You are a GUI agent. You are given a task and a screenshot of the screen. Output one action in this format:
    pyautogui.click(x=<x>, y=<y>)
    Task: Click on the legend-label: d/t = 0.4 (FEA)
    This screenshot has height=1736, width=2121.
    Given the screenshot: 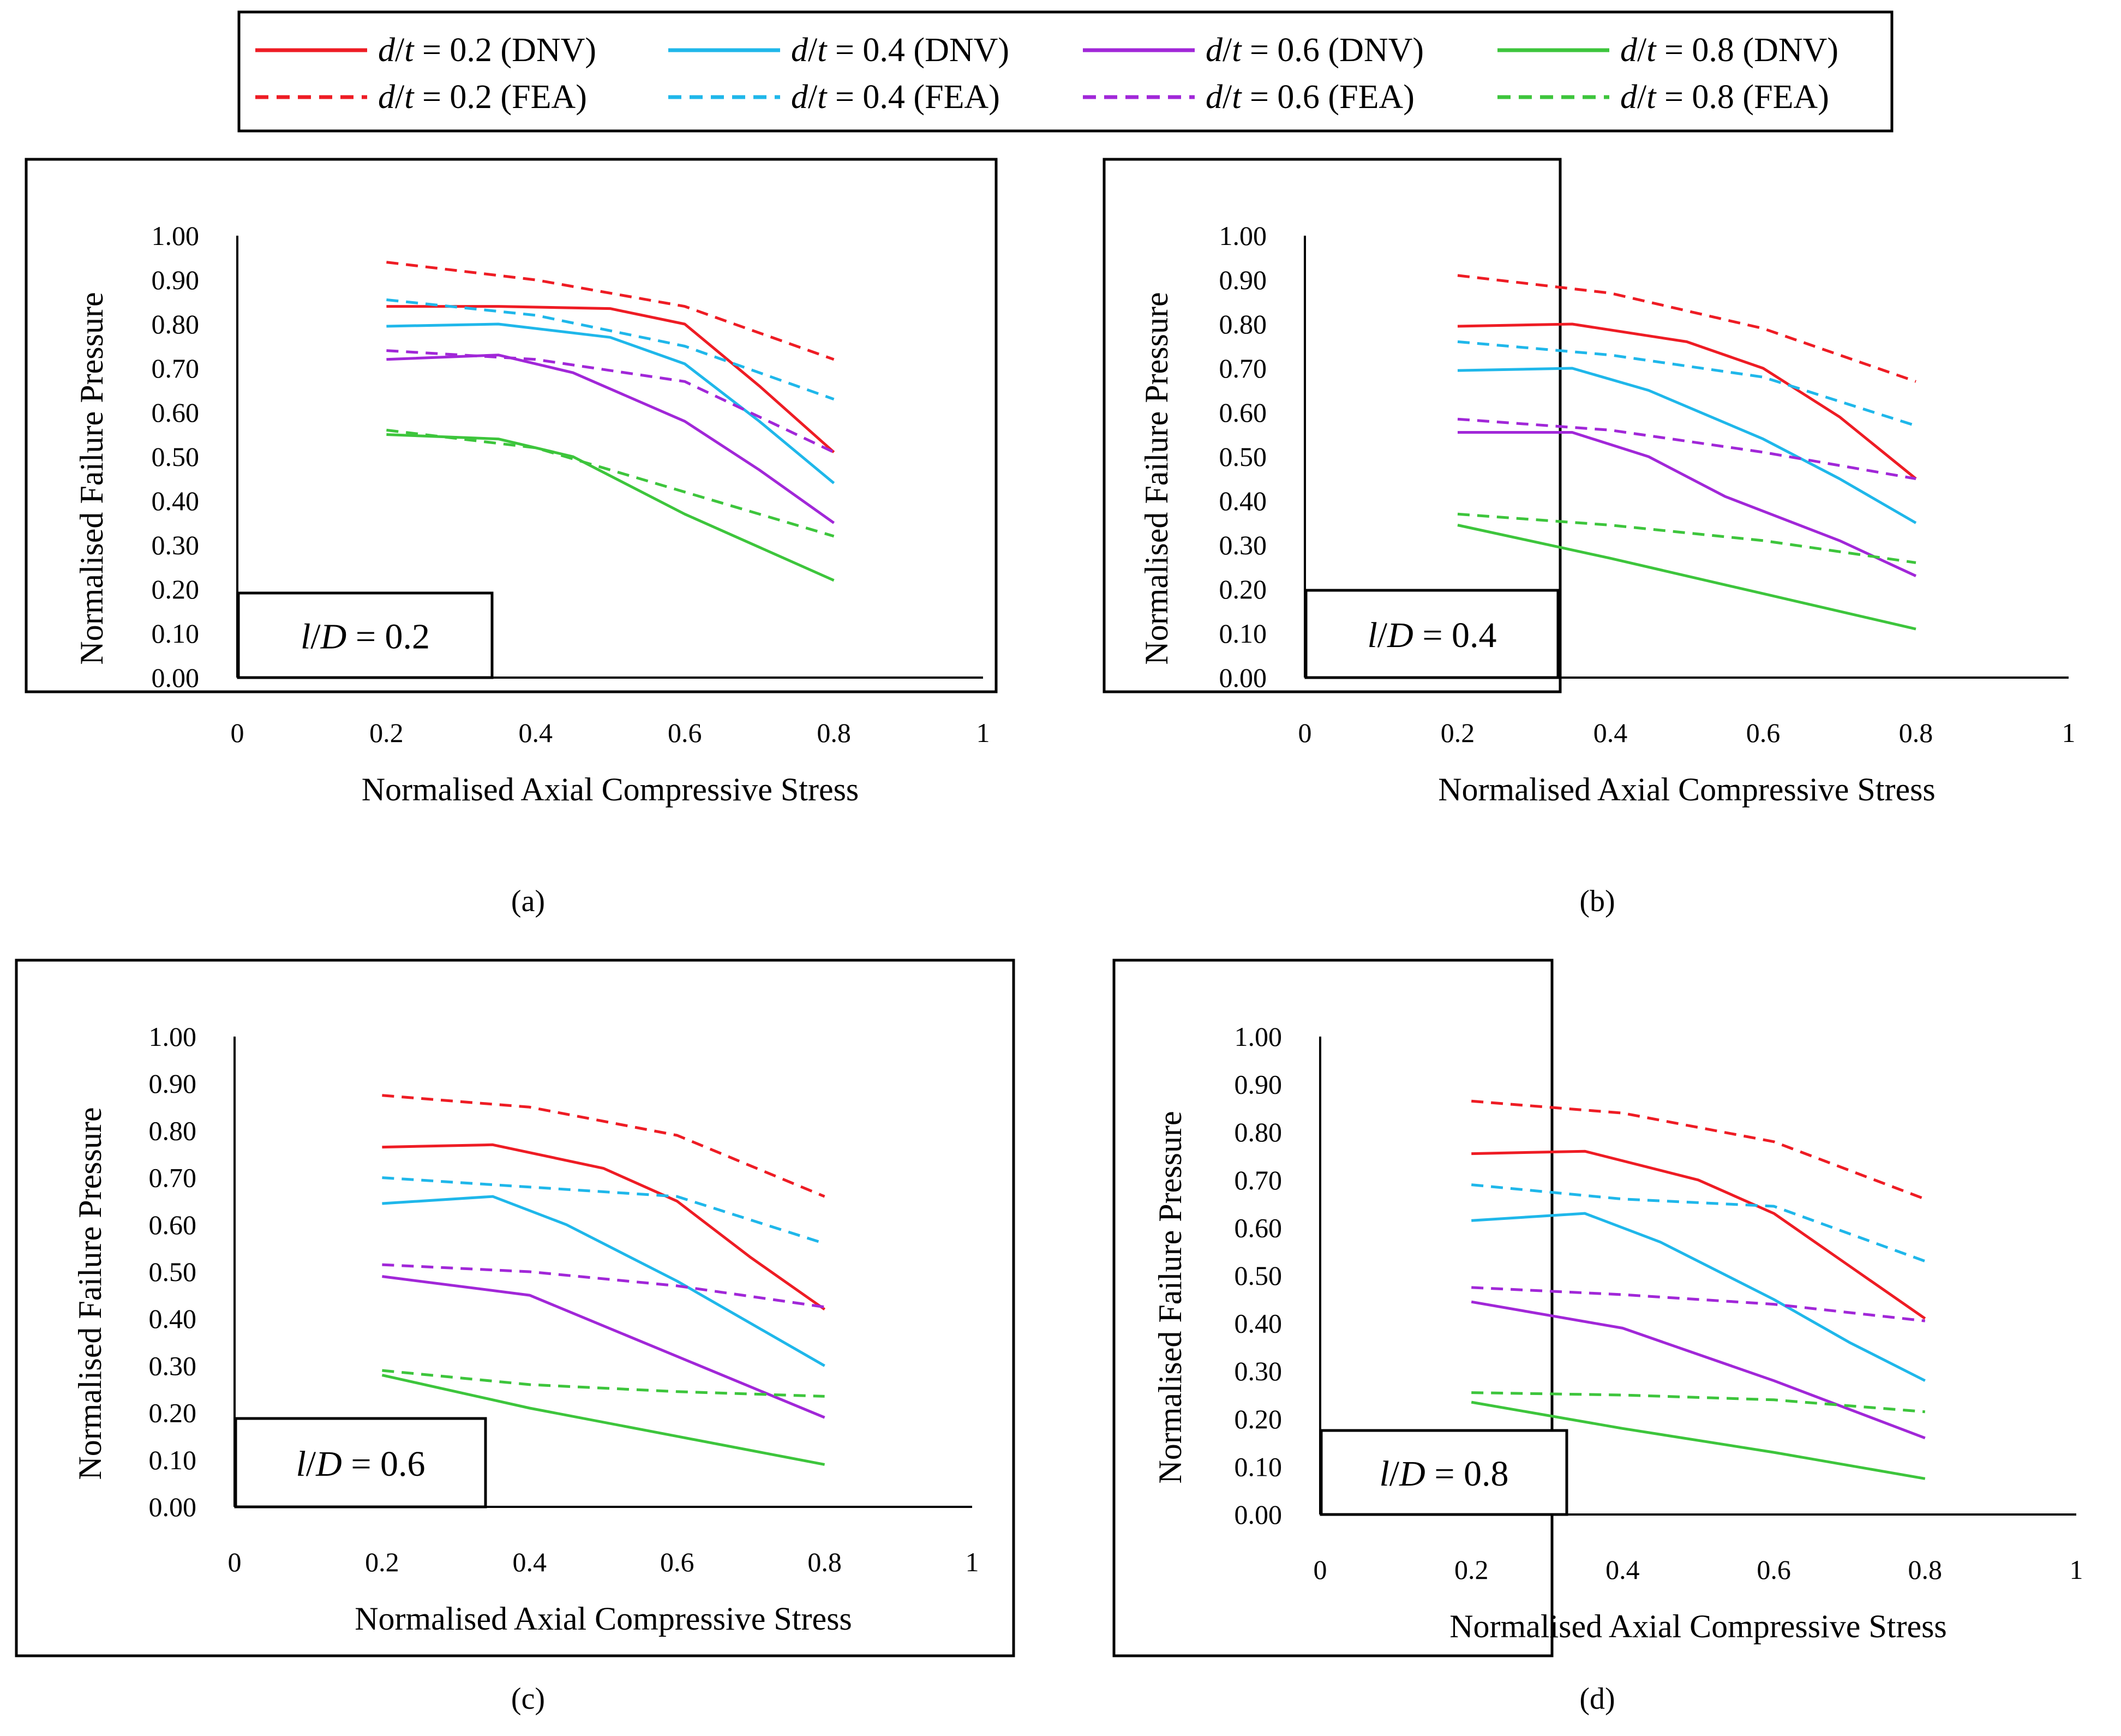 What is the action you would take?
    pyautogui.click(x=895, y=98)
    